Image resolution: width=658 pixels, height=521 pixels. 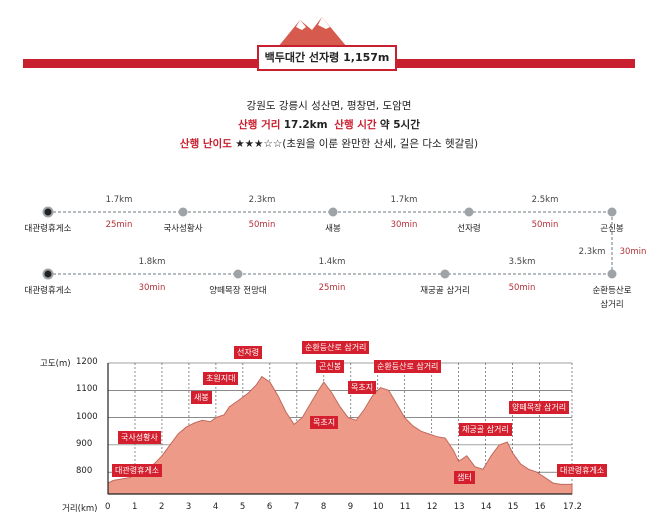 What do you see at coordinates (215, 507) in the screenshot?
I see `x-tick-label: 4` at bounding box center [215, 507].